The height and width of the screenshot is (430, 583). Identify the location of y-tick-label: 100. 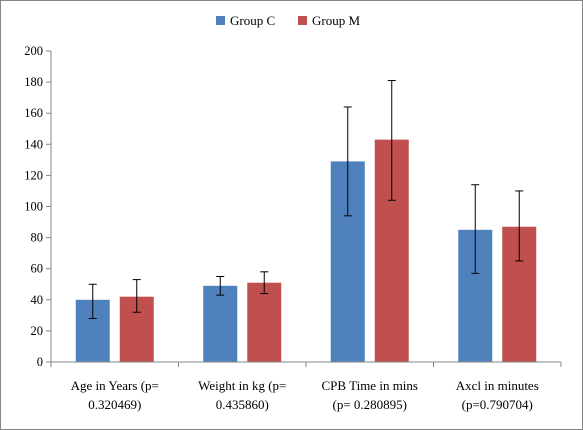
(33, 207).